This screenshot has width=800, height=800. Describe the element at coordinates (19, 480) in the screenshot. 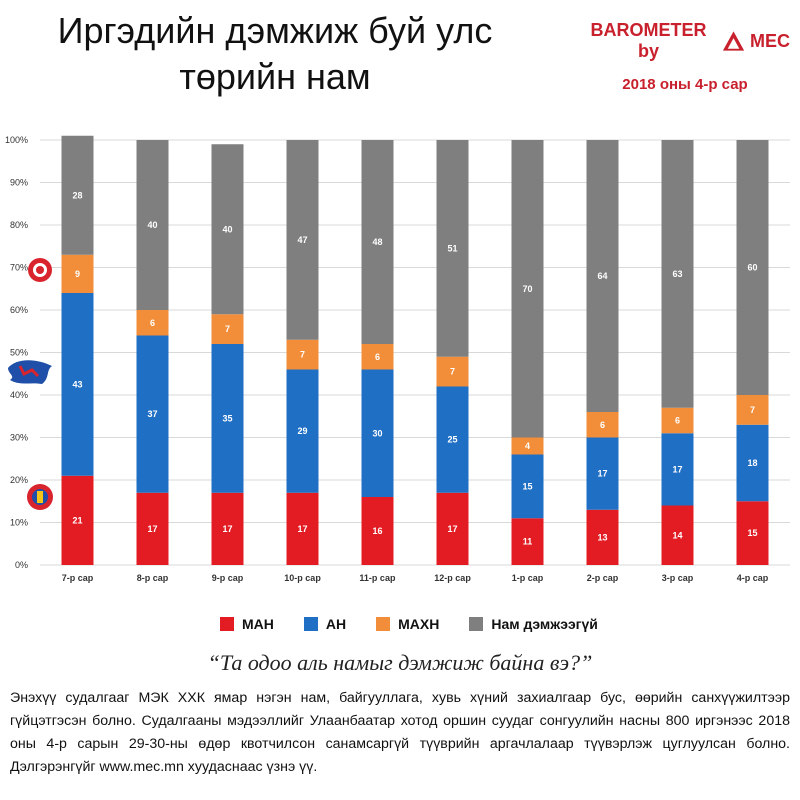

I see `y-tick-label: 20%` at that location.